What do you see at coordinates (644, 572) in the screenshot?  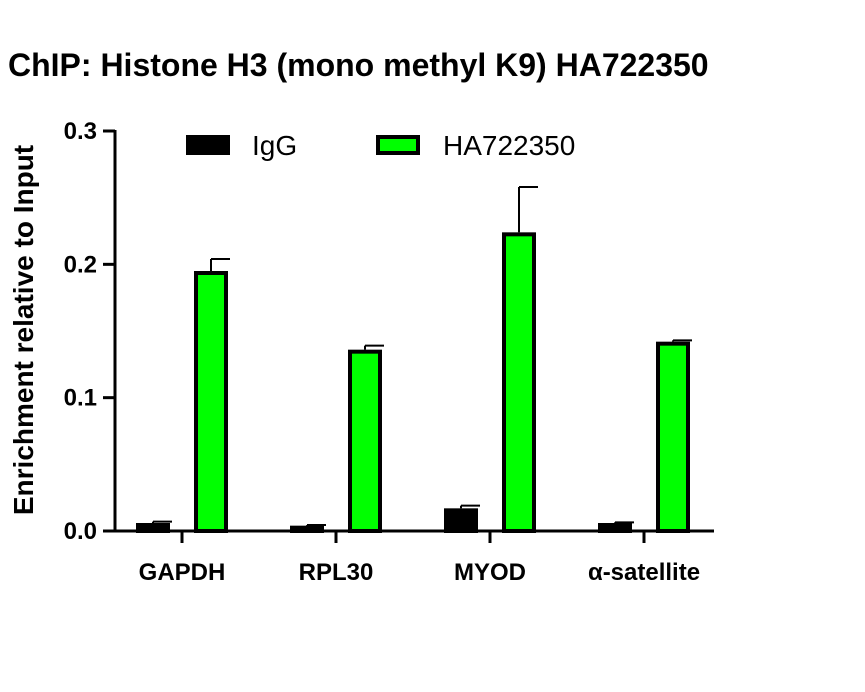 I see `x-tick-label: α-satellite` at bounding box center [644, 572].